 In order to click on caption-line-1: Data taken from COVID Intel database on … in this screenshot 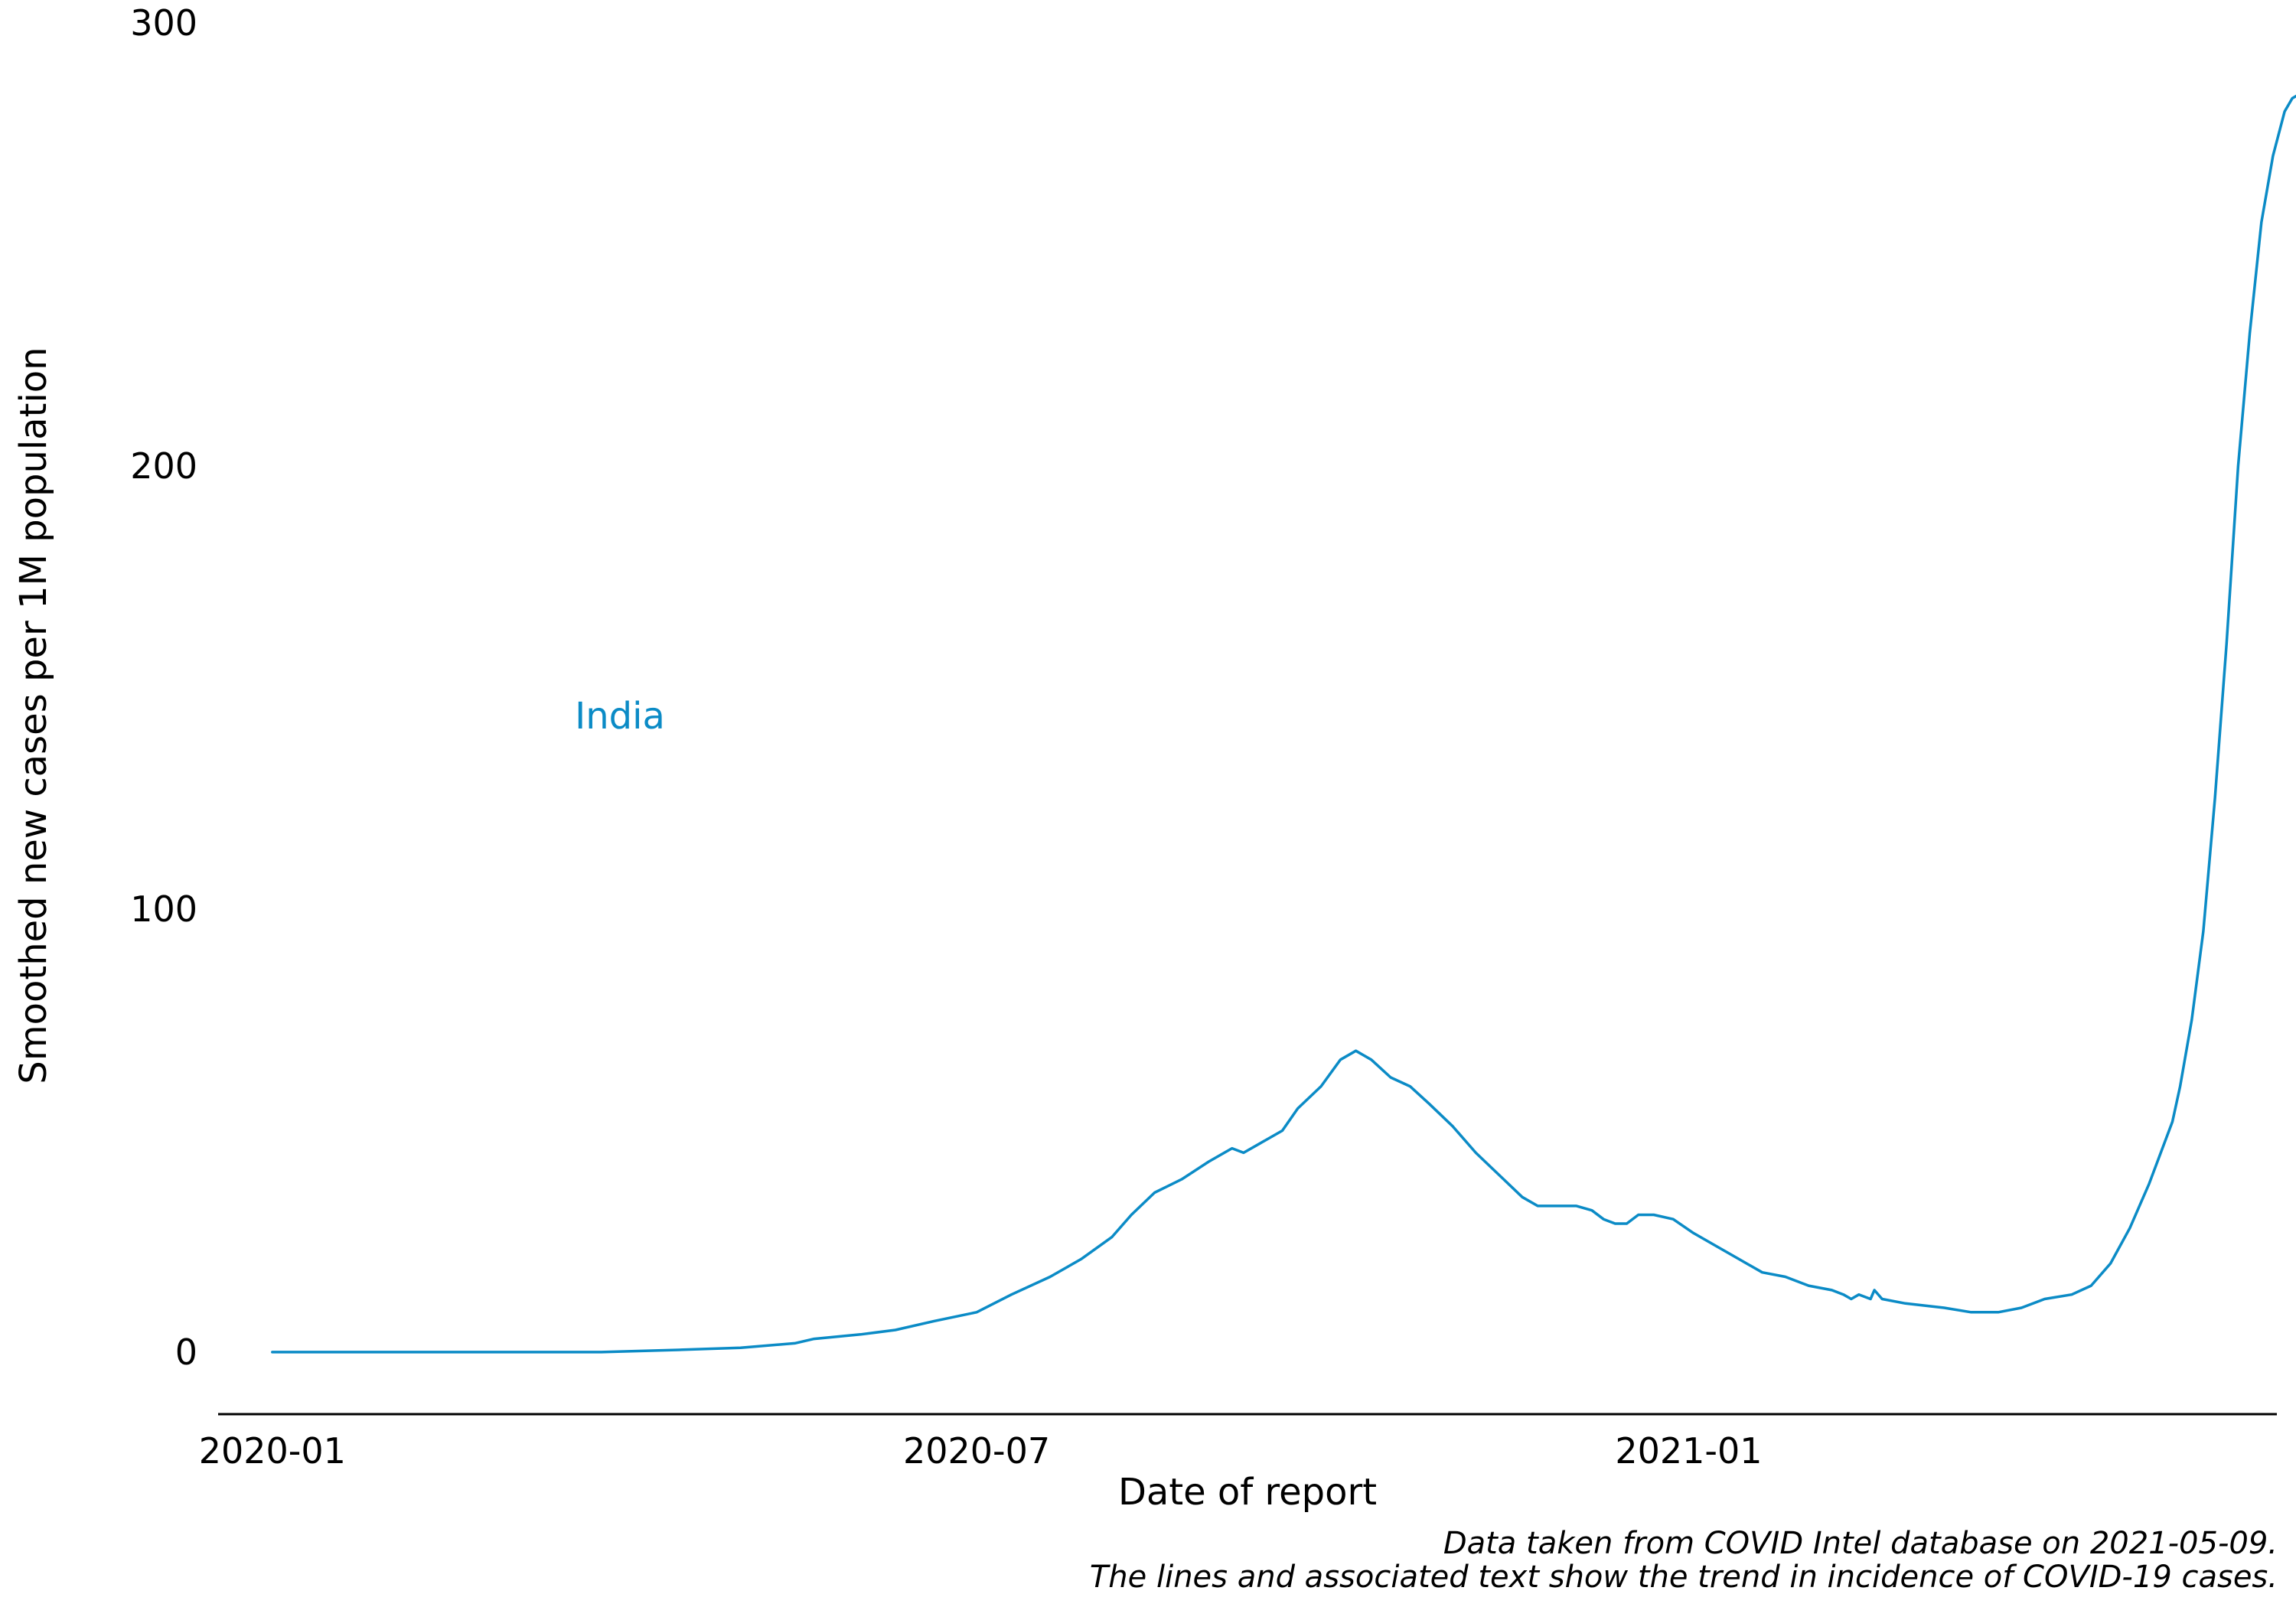, I will do `click(1860, 1543)`.